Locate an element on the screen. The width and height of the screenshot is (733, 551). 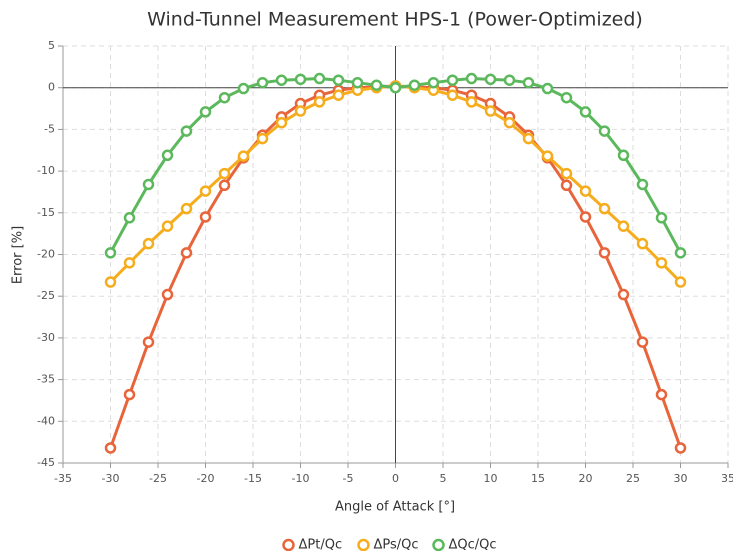
x-axis-label: Angle of Attack [°] is located at coordinates (395, 507).